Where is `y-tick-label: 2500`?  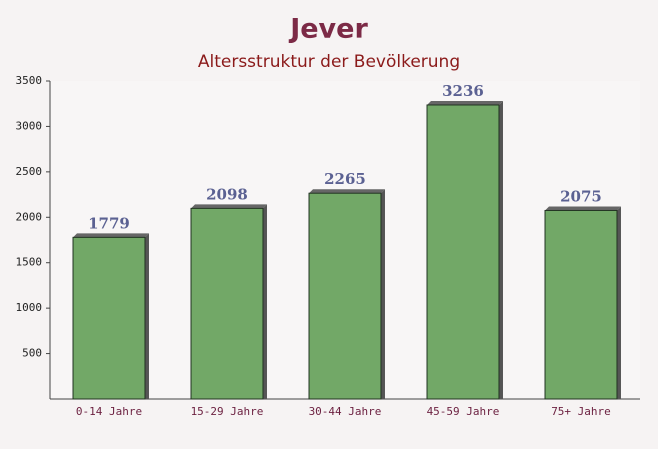
y-tick-label: 2500 is located at coordinates (29, 171).